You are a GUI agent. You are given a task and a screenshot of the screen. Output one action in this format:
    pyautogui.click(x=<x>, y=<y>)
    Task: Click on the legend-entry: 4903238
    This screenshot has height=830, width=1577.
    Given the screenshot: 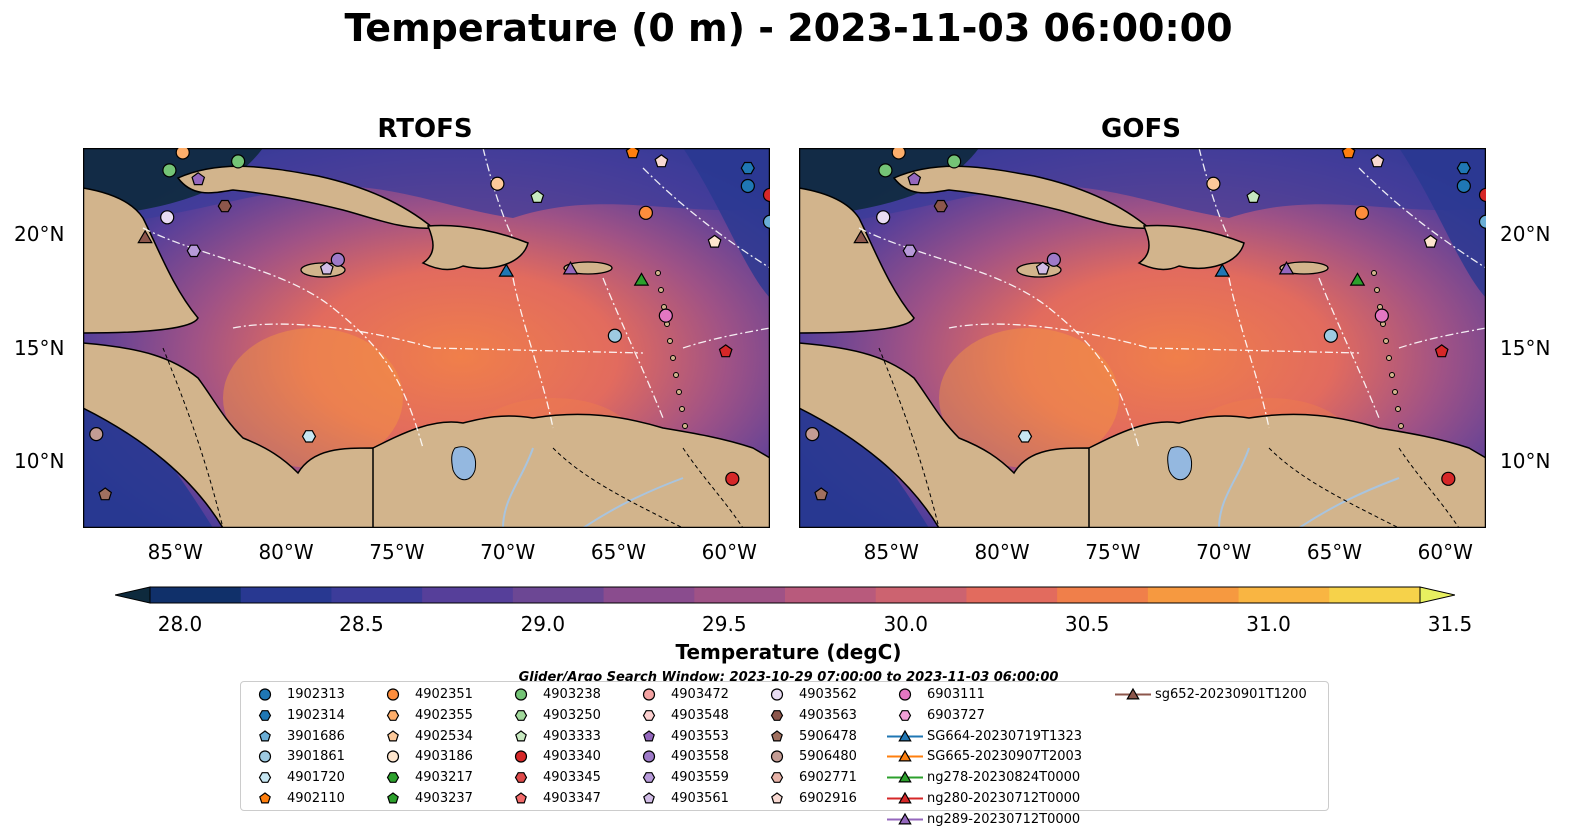 What is the action you would take?
    pyautogui.click(x=550, y=694)
    